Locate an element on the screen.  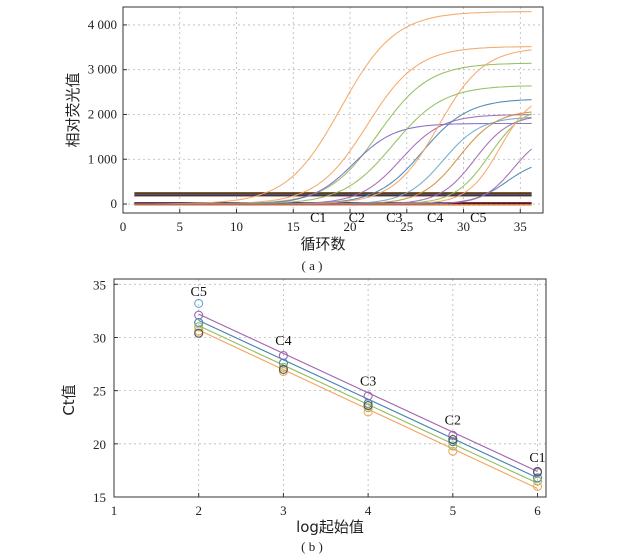
panel-a-annotations: C1 C2 C3 C4 C5 is located at coordinates (398, 218).